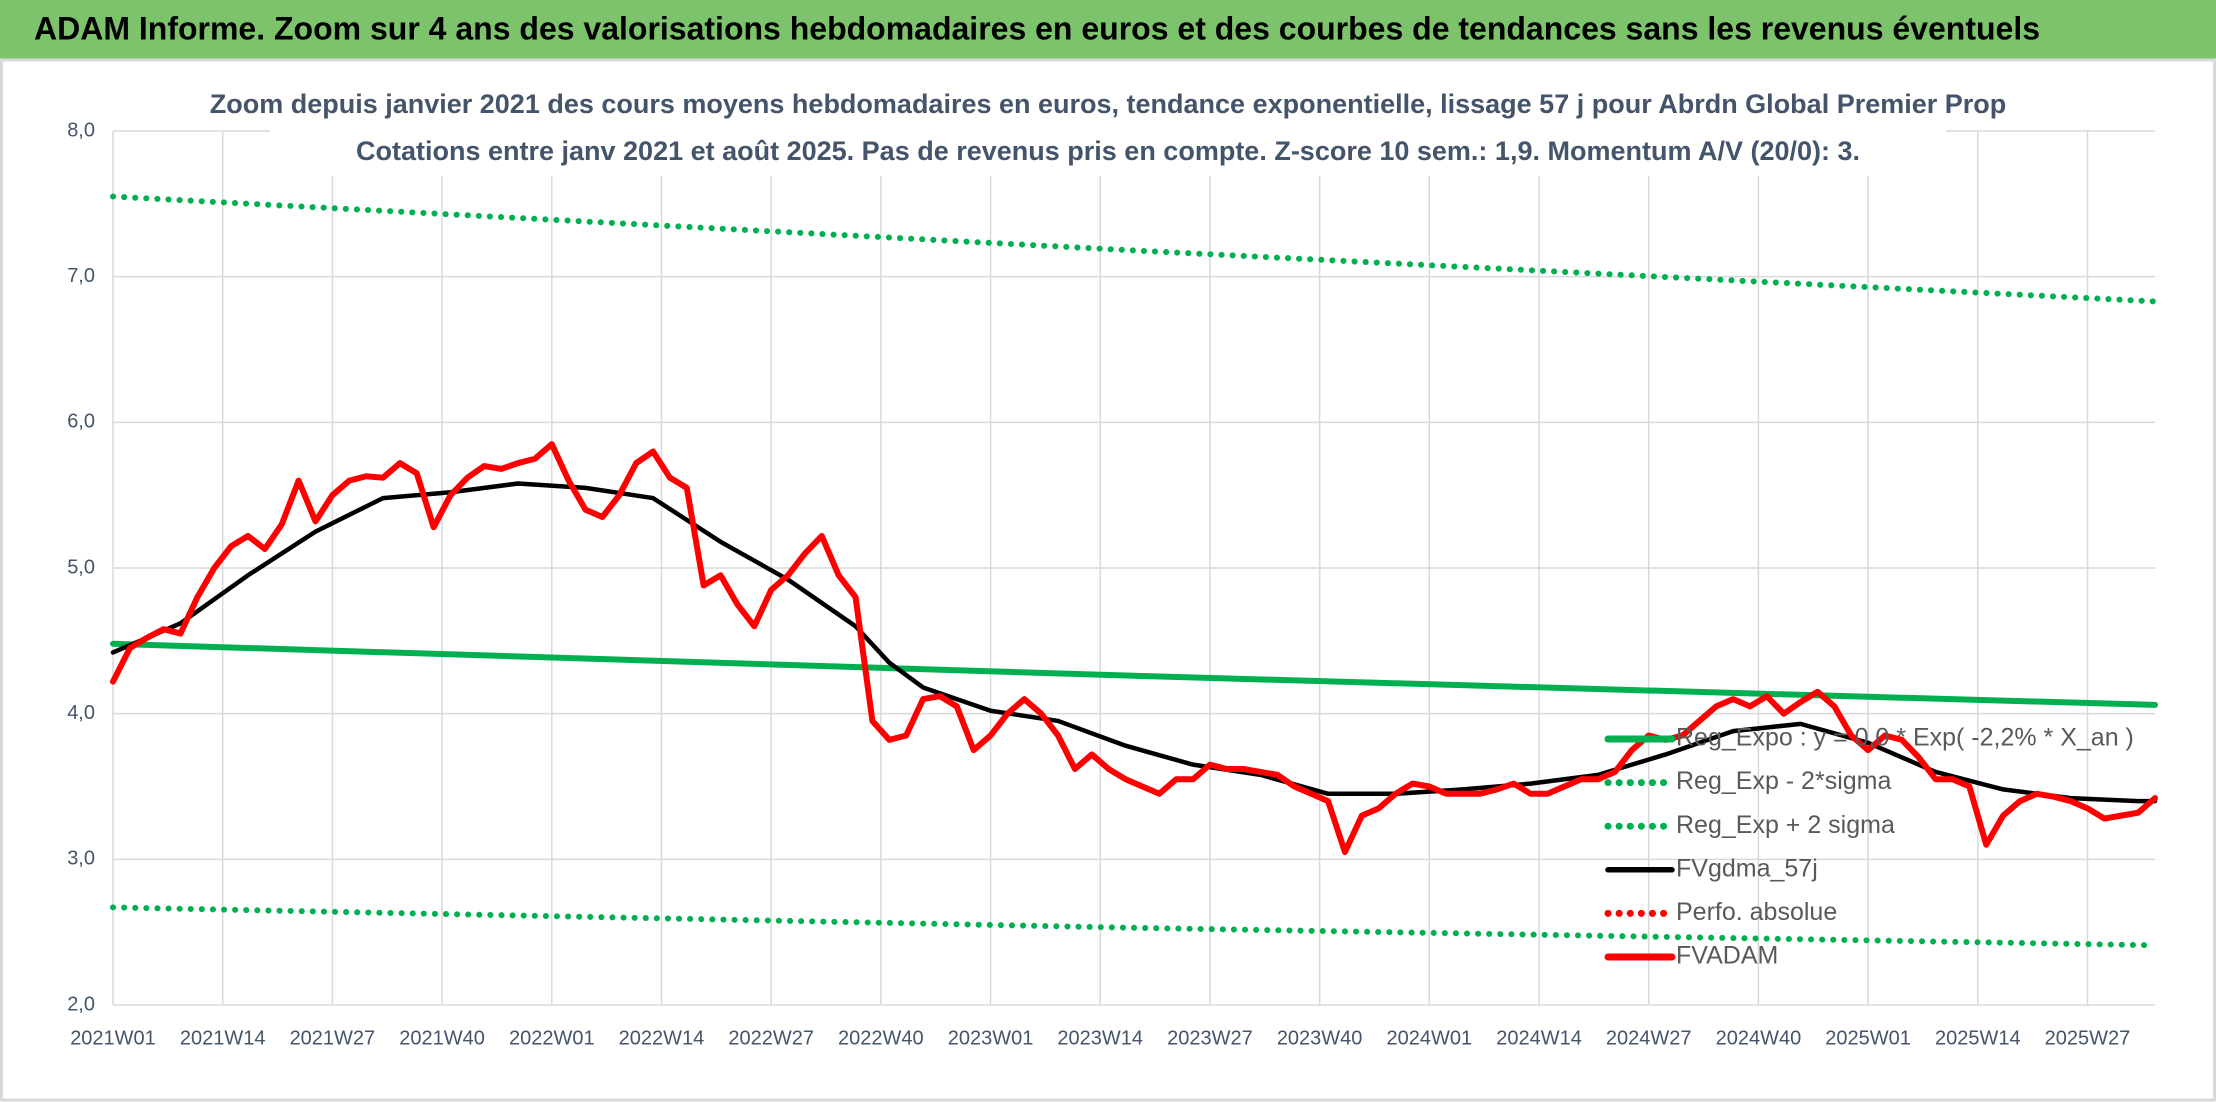 This screenshot has height=1102, width=2216. Describe the element at coordinates (1430, 1038) in the screenshot. I see `x-tick-label: 2024W01` at that location.